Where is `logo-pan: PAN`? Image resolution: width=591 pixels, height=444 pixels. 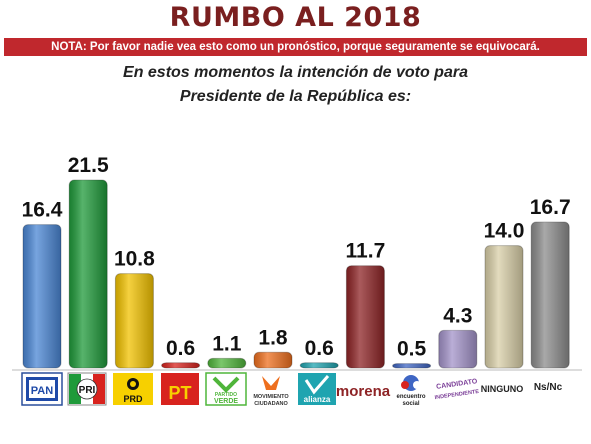 logo-pan: PAN is located at coordinates (42, 389).